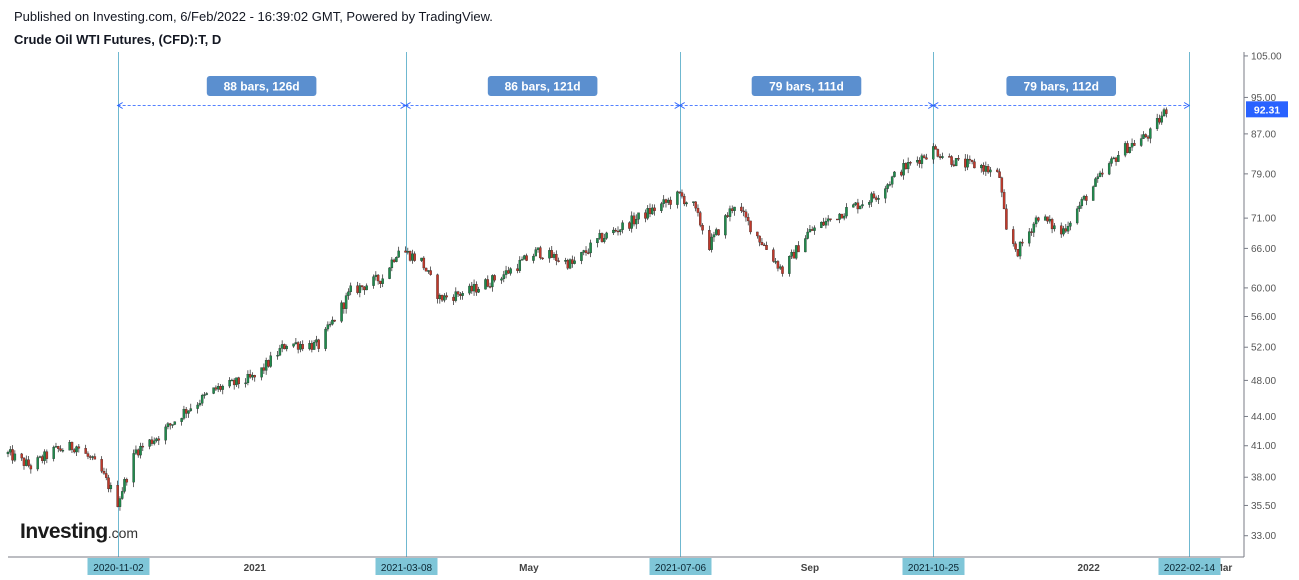  Describe the element at coordinates (1263, 288) in the screenshot. I see `y-tick-label: 60.00` at that location.